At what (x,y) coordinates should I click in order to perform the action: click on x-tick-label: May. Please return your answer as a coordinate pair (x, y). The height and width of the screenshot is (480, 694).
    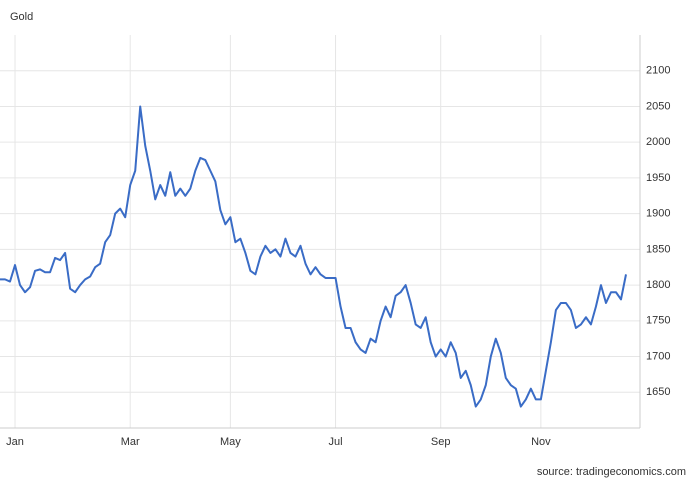
    Looking at the image, I should click on (230, 442).